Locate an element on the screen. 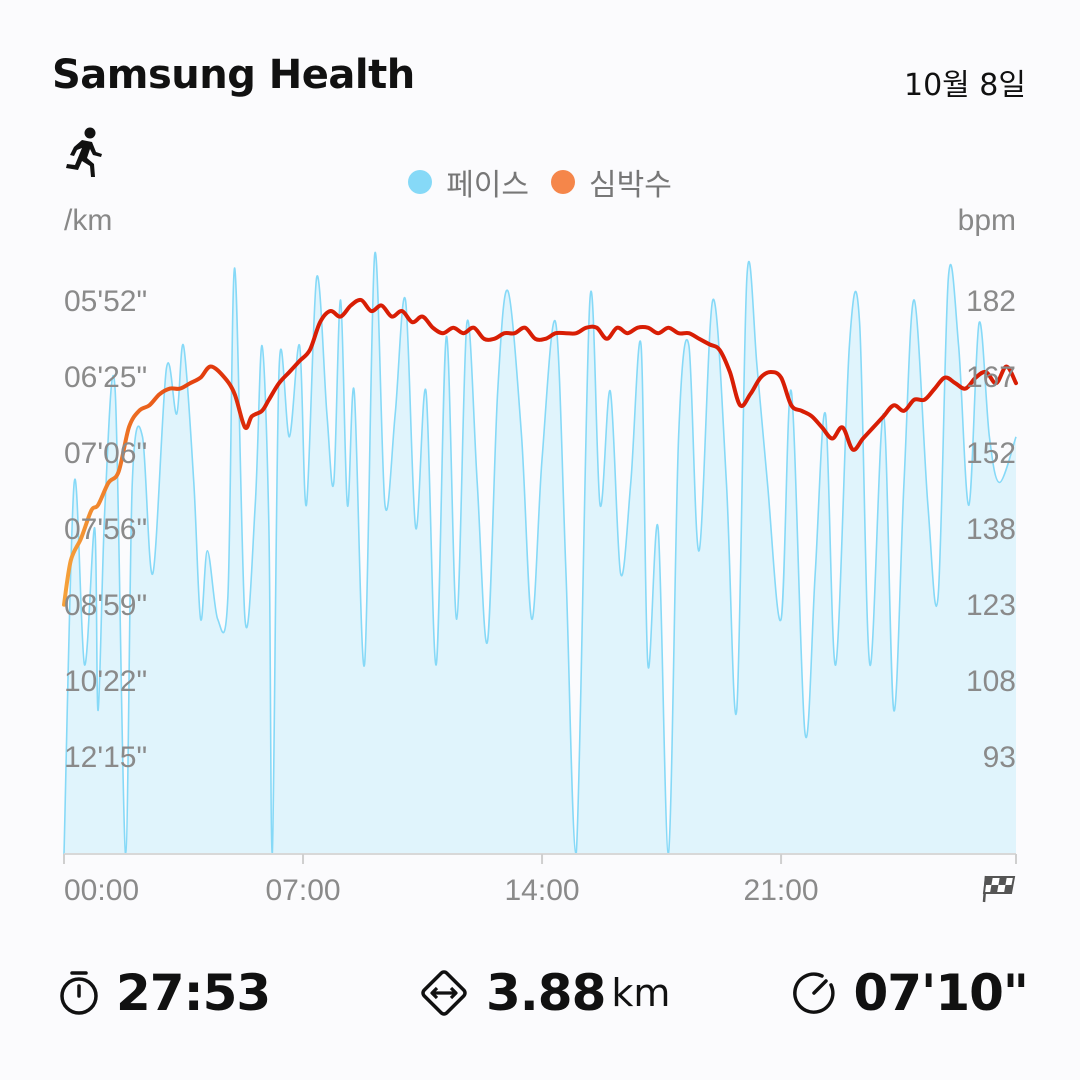  right-axis-unit: bpm is located at coordinates (986, 220).